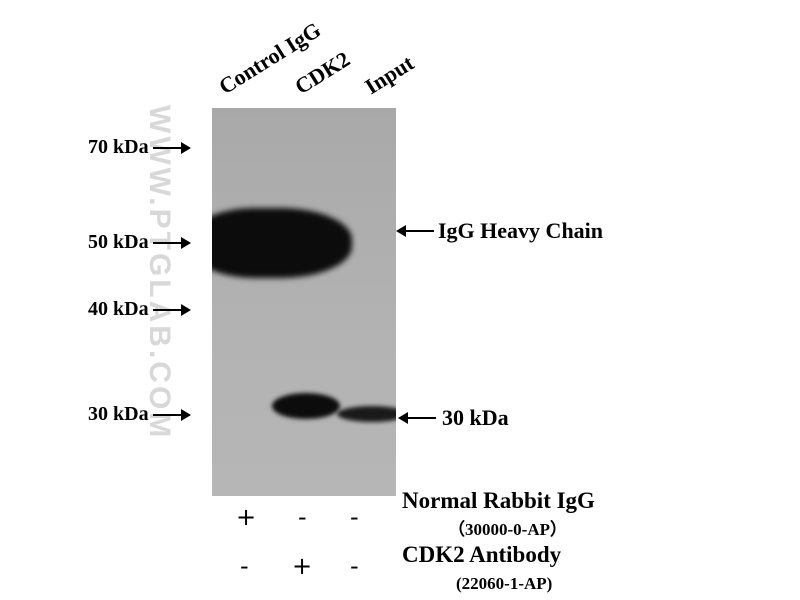 This screenshot has height=600, width=800. Describe the element at coordinates (304, 302) in the screenshot. I see `blot-image` at that location.